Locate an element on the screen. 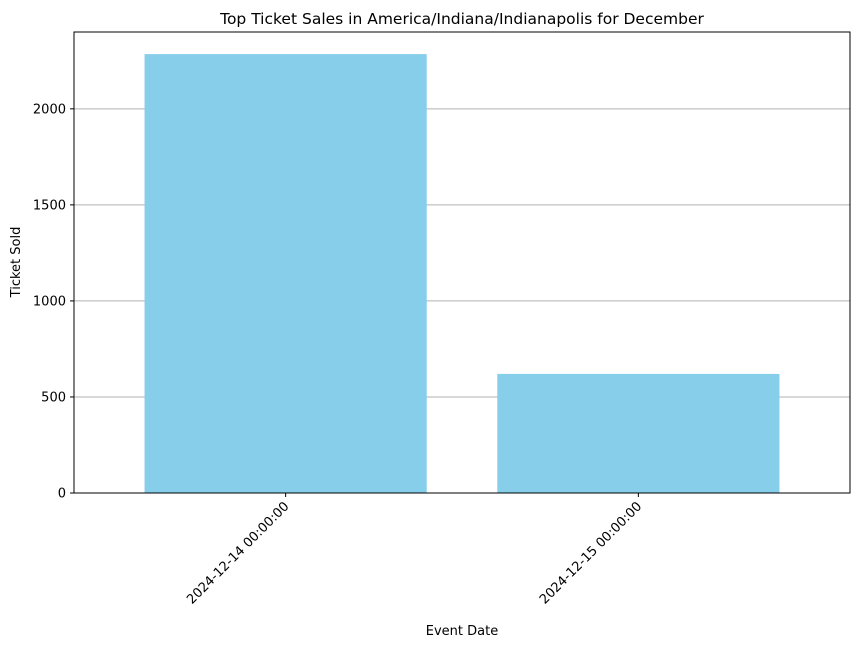 This screenshot has height=646, width=859. x-axis-label: Event Date is located at coordinates (462, 631).